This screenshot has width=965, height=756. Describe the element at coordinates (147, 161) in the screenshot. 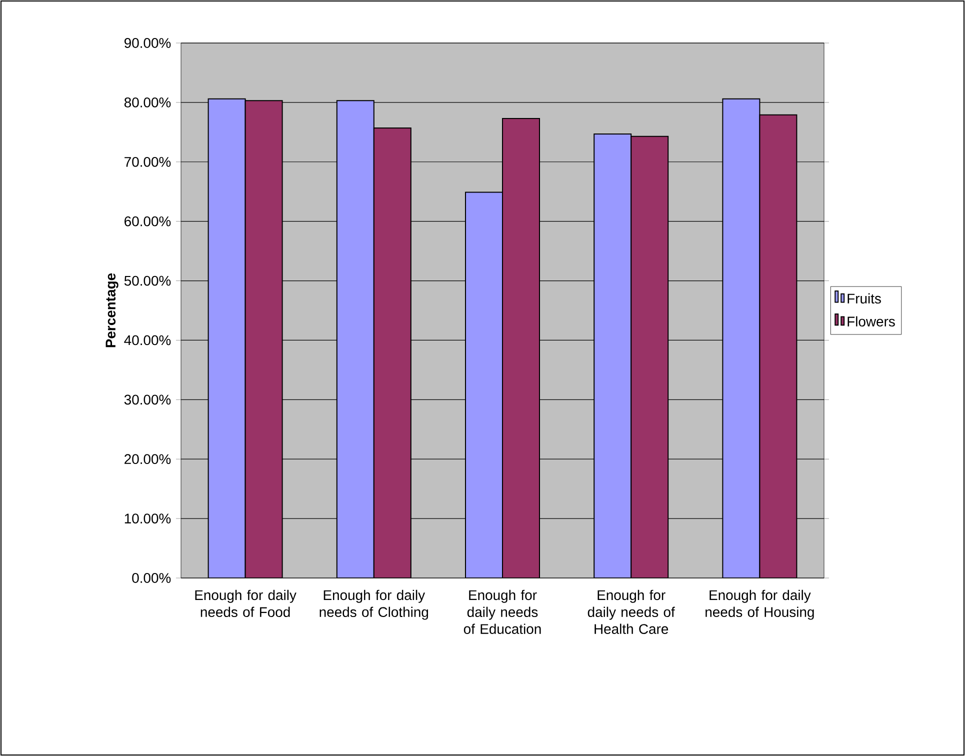

I see `y-tick-label: 70.00%` at that location.